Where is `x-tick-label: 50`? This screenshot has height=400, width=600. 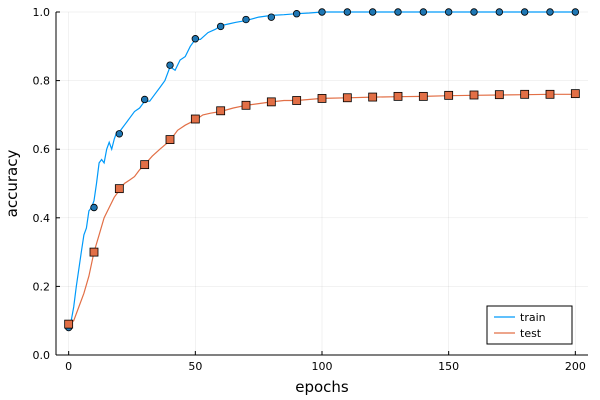
x-tick-label: 50 is located at coordinates (195, 366).